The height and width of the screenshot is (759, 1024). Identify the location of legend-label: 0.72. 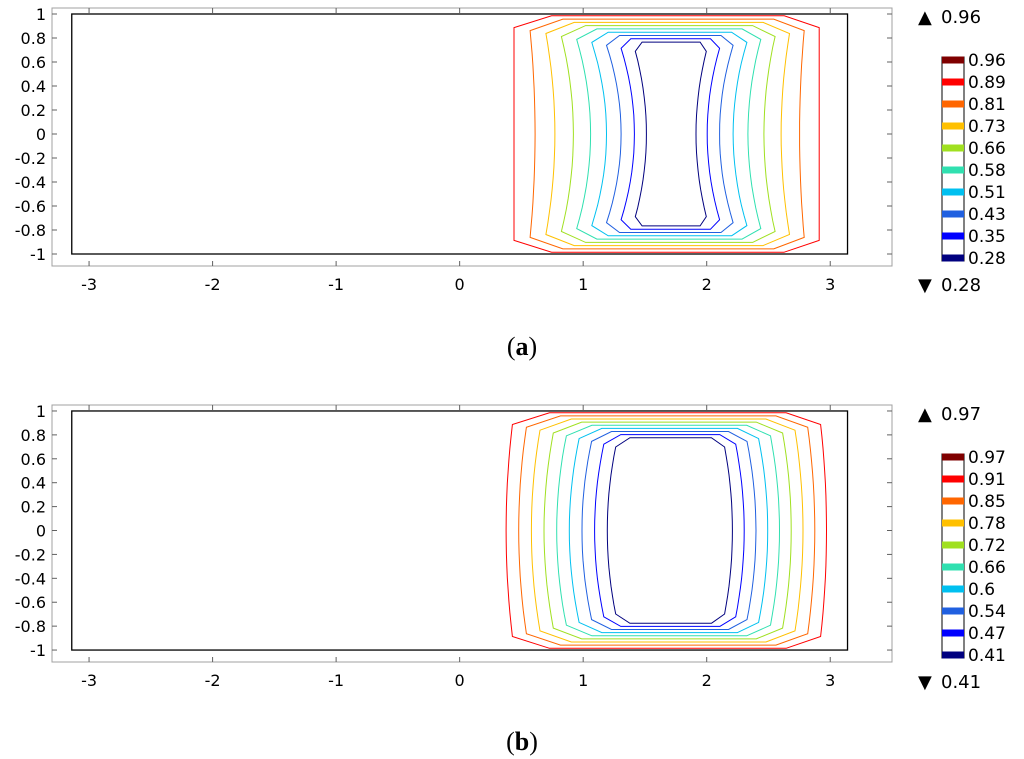
(987, 546).